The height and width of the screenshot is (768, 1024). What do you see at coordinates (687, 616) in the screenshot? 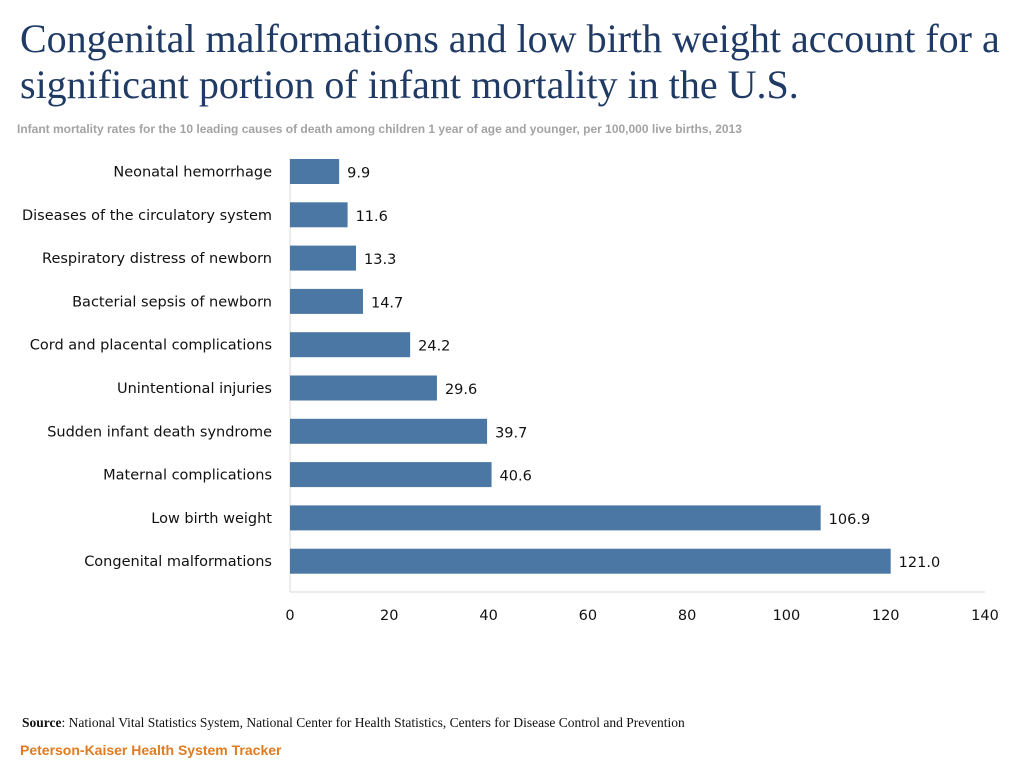
I see `x-tick-label: 80` at bounding box center [687, 616].